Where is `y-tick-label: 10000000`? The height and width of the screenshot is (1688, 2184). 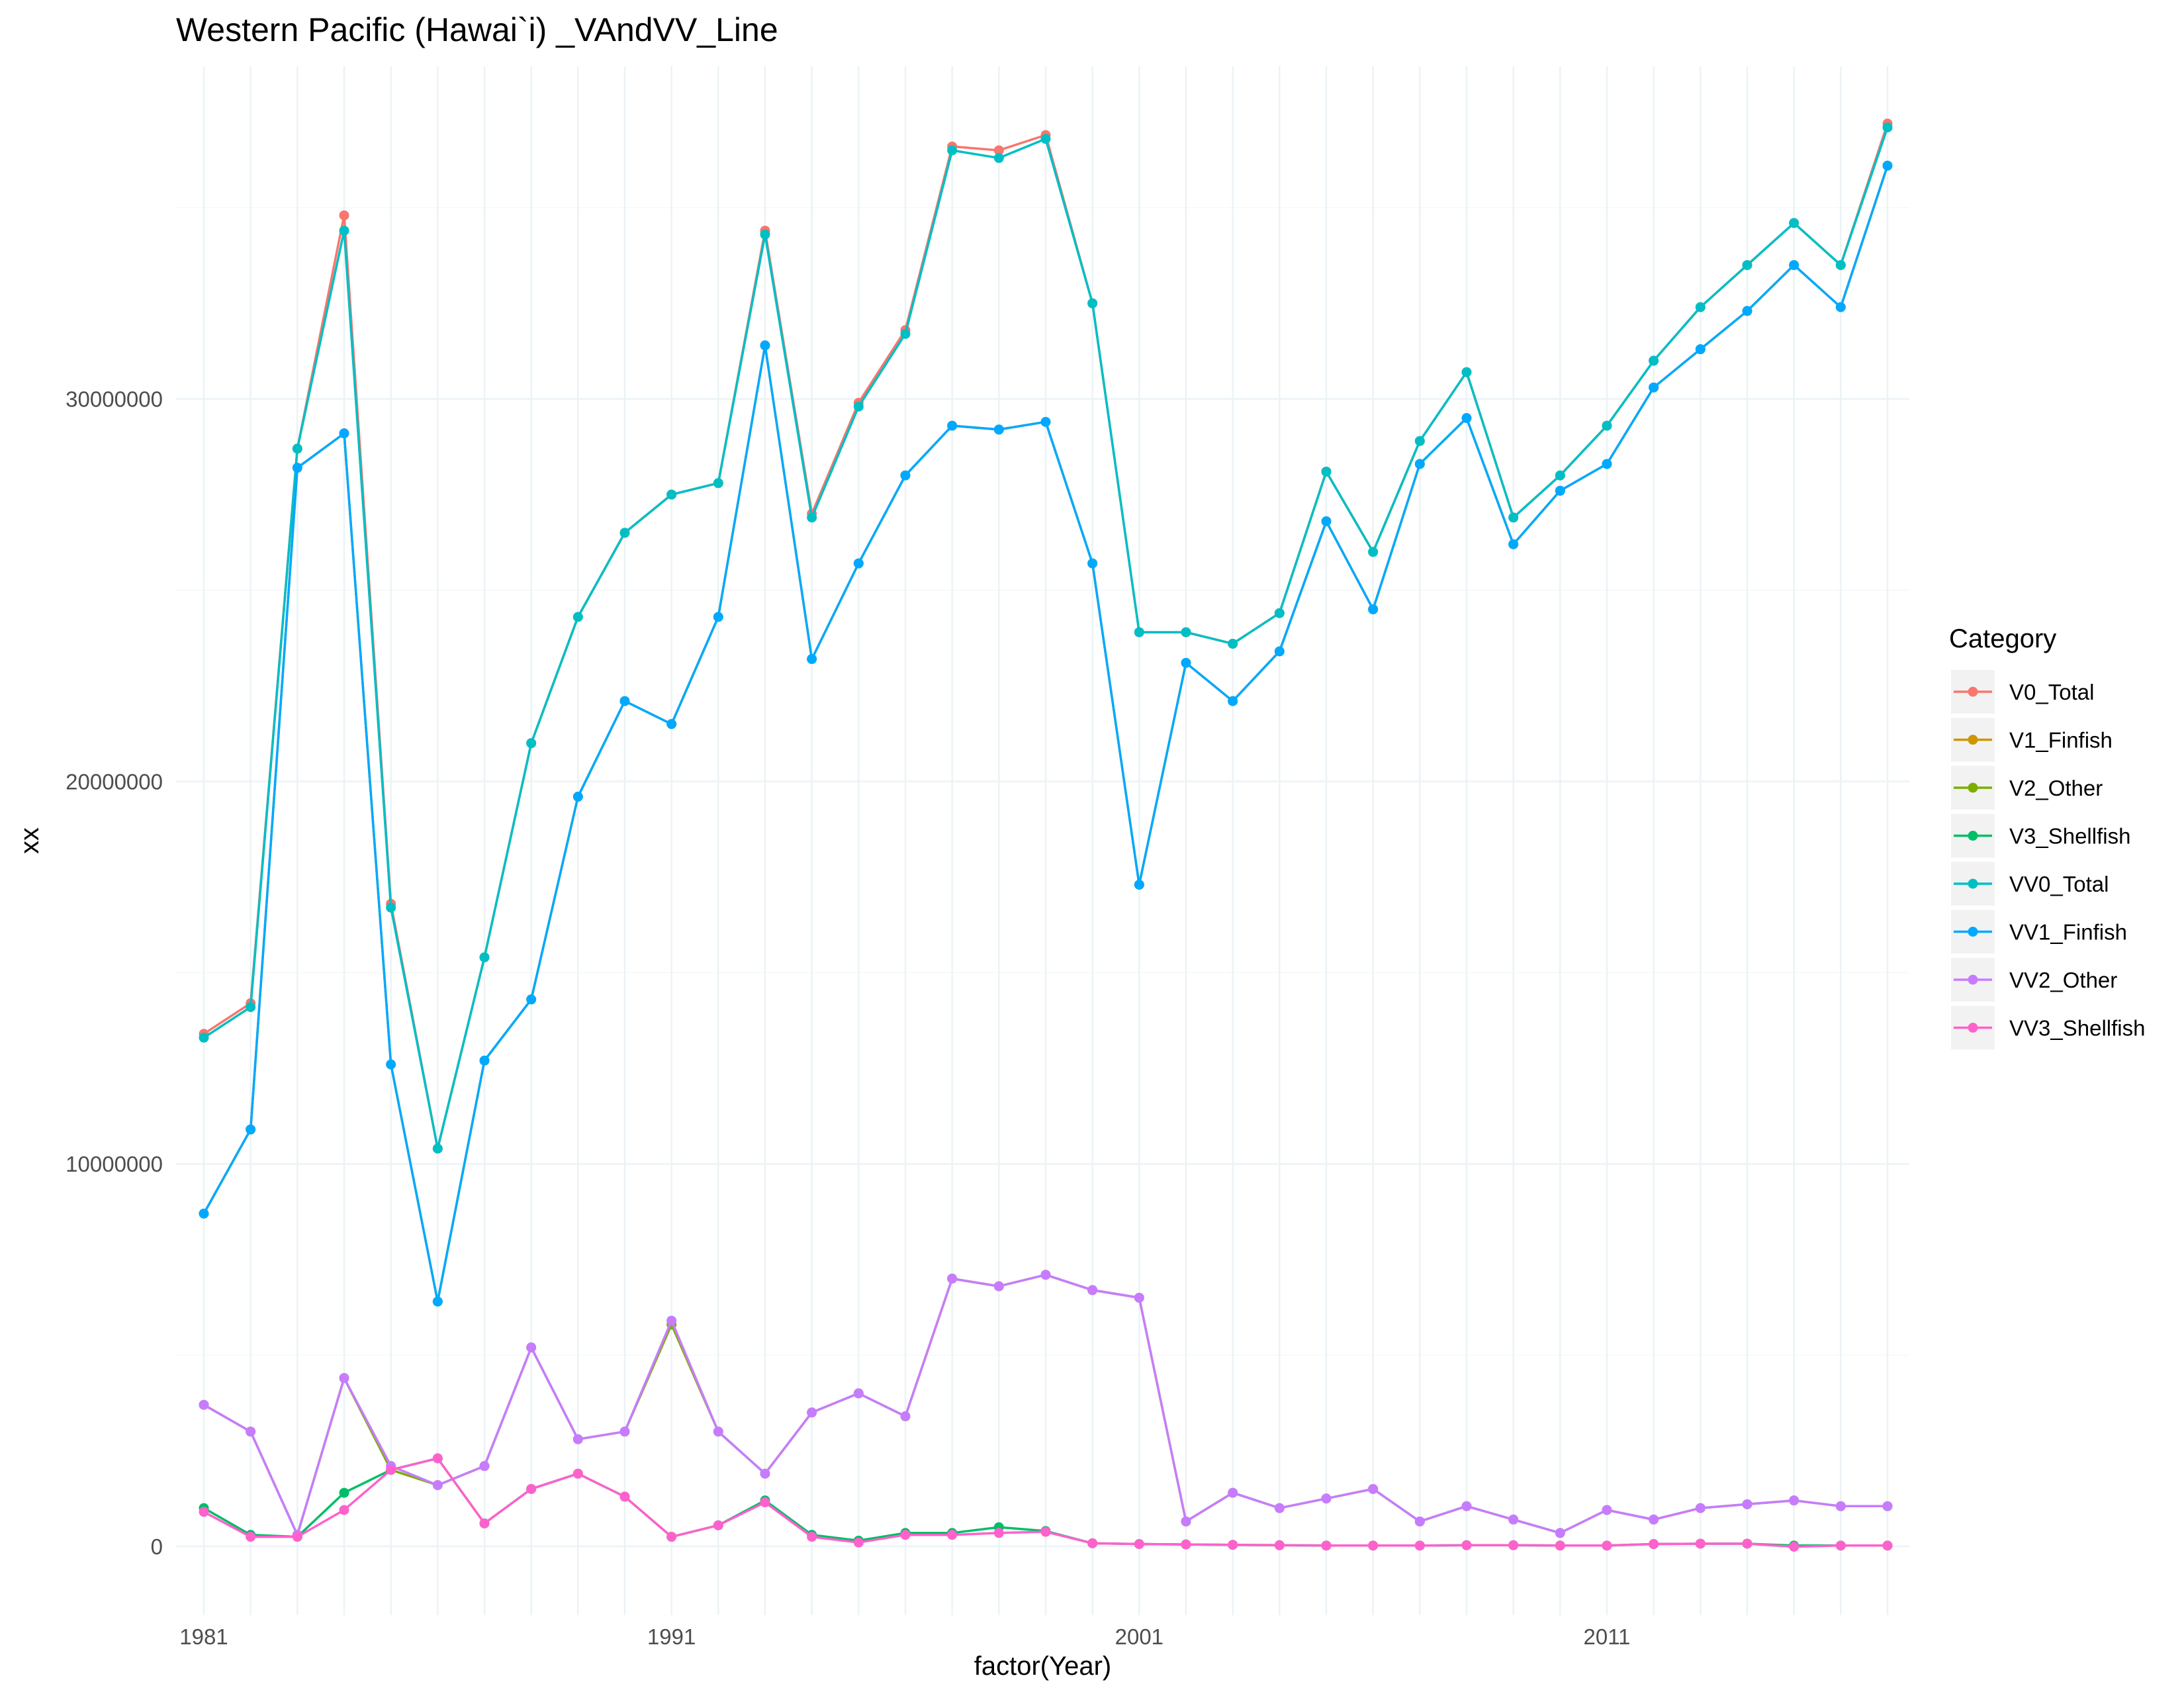
y-tick-label: 10000000 is located at coordinates (114, 1164).